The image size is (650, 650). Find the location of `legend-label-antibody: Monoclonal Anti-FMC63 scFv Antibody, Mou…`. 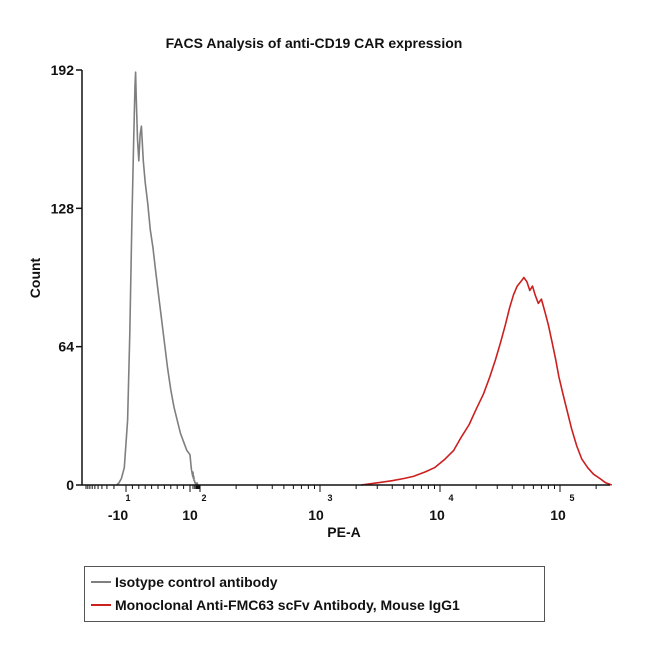

legend-label-antibody: Monoclonal Anti-FMC63 scFv Antibody, Mou… is located at coordinates (287, 605).